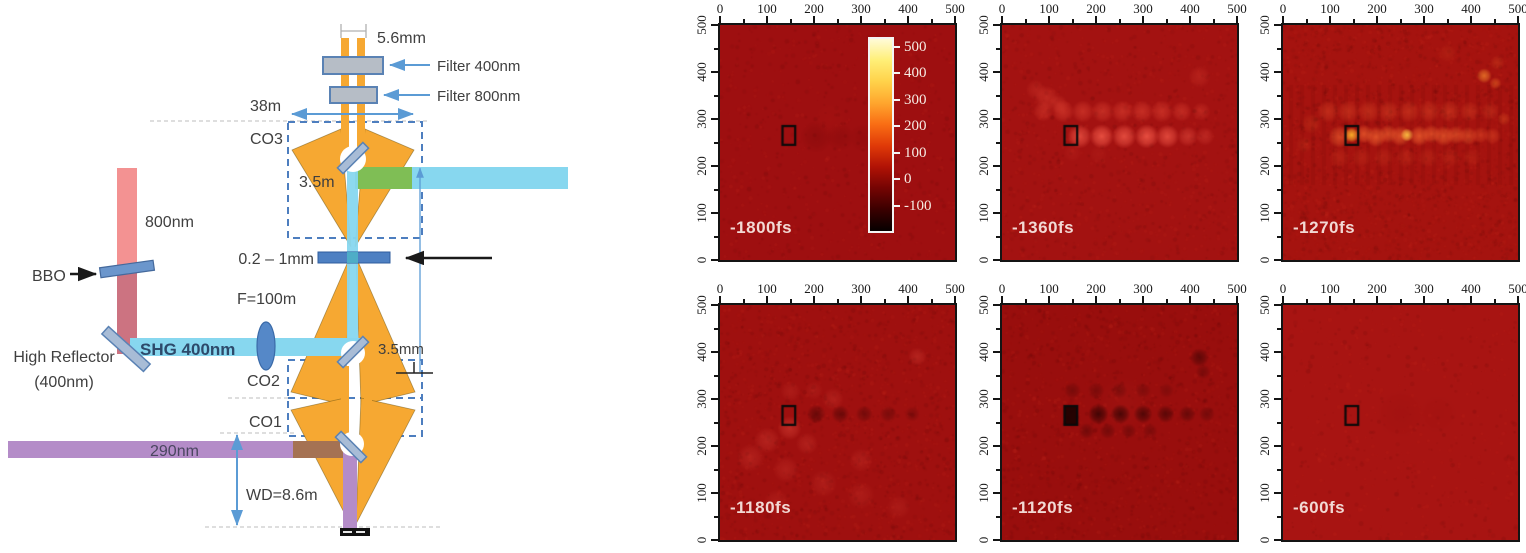  I want to click on label-co3-secondary: 3.5m, so click(317, 182).